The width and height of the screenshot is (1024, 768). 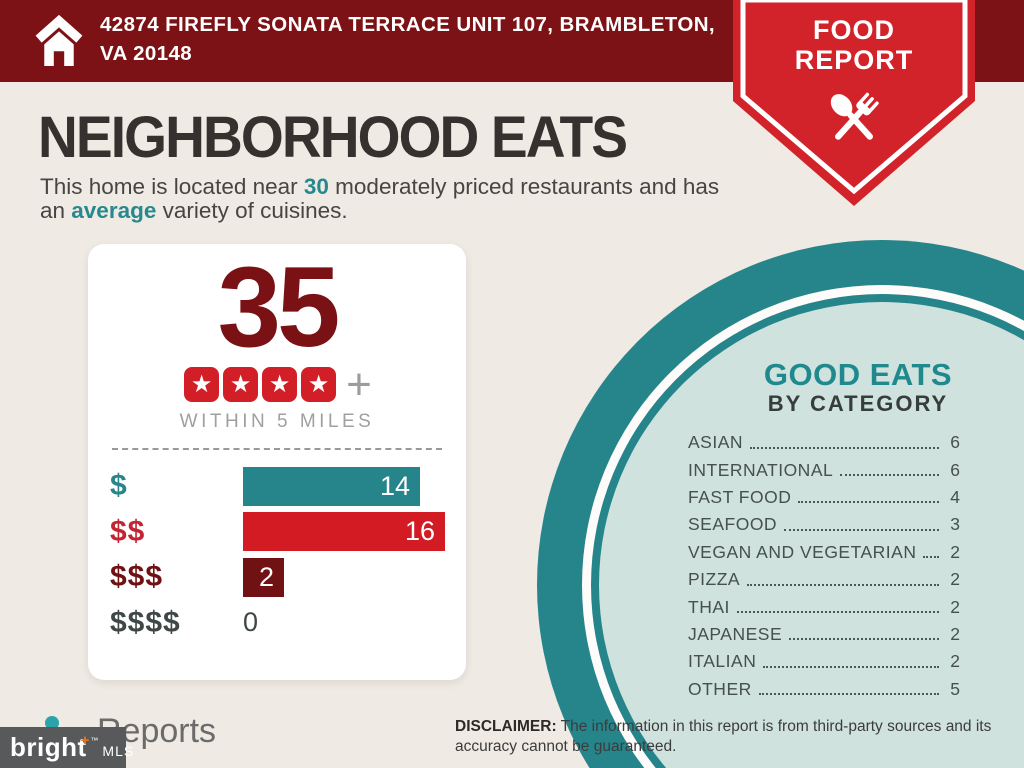 What do you see at coordinates (740, 496) in the screenshot?
I see `category-label: FAST FOOD` at bounding box center [740, 496].